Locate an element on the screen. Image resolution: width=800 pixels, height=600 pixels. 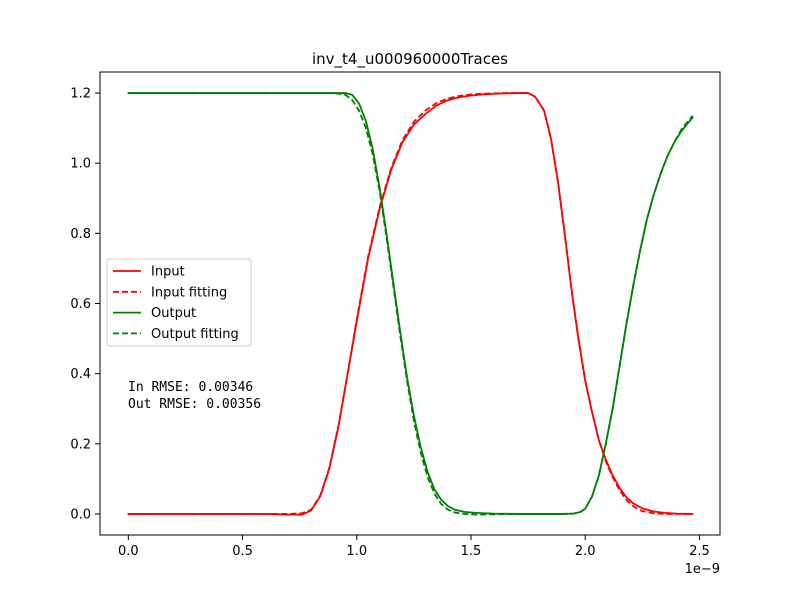
y-tick-label: 0.0 is located at coordinates (80, 514).